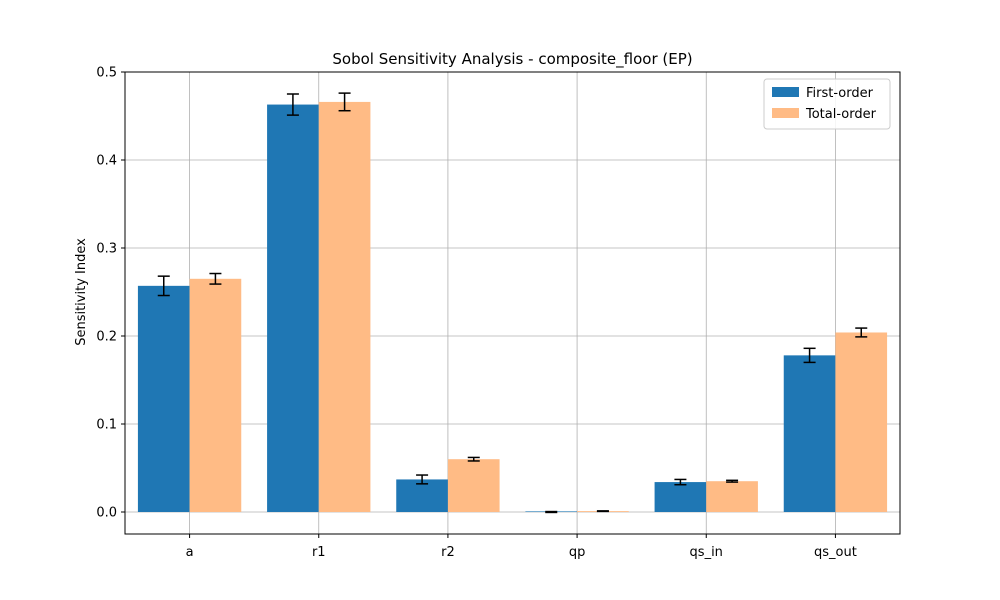  Describe the element at coordinates (106, 337) in the screenshot. I see `y-tick-label: 0.2` at that location.